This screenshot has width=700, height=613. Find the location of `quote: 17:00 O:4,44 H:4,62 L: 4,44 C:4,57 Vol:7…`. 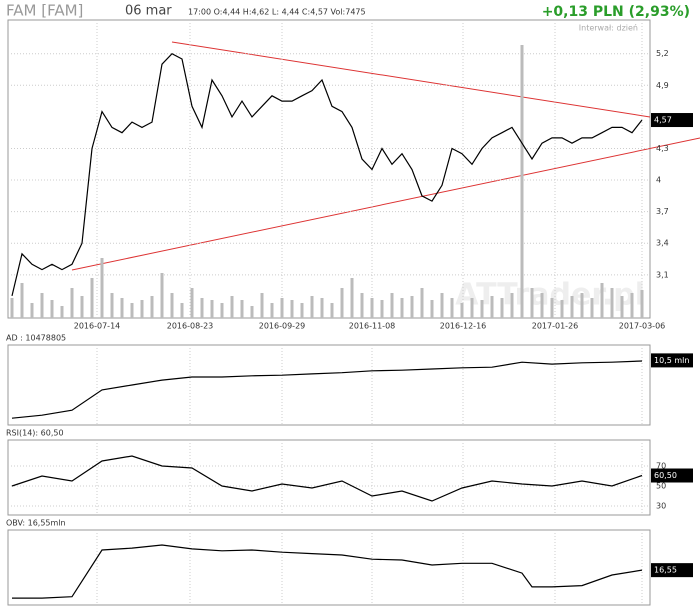

quote: 17:00 O:4,44 H:4,62 L: 4,44 C:4,57 Vol:7… is located at coordinates (277, 12).